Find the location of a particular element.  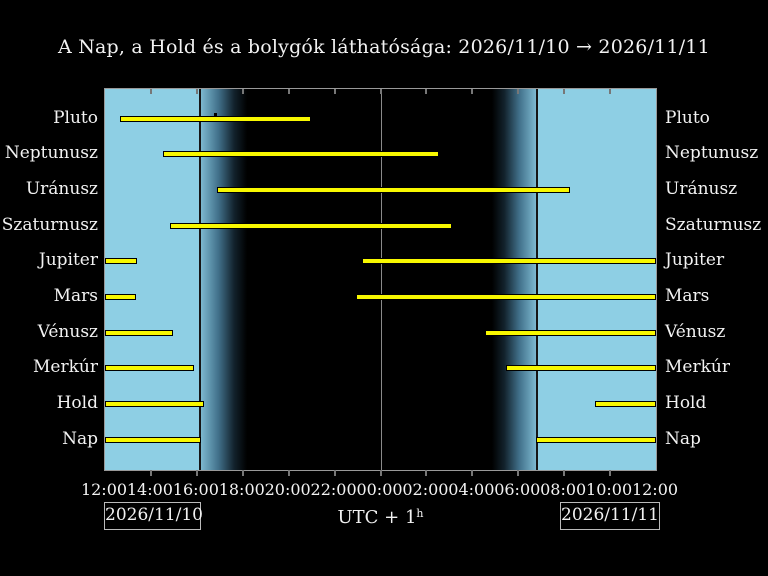

row-label-left: Jupiter is located at coordinates (68, 260).